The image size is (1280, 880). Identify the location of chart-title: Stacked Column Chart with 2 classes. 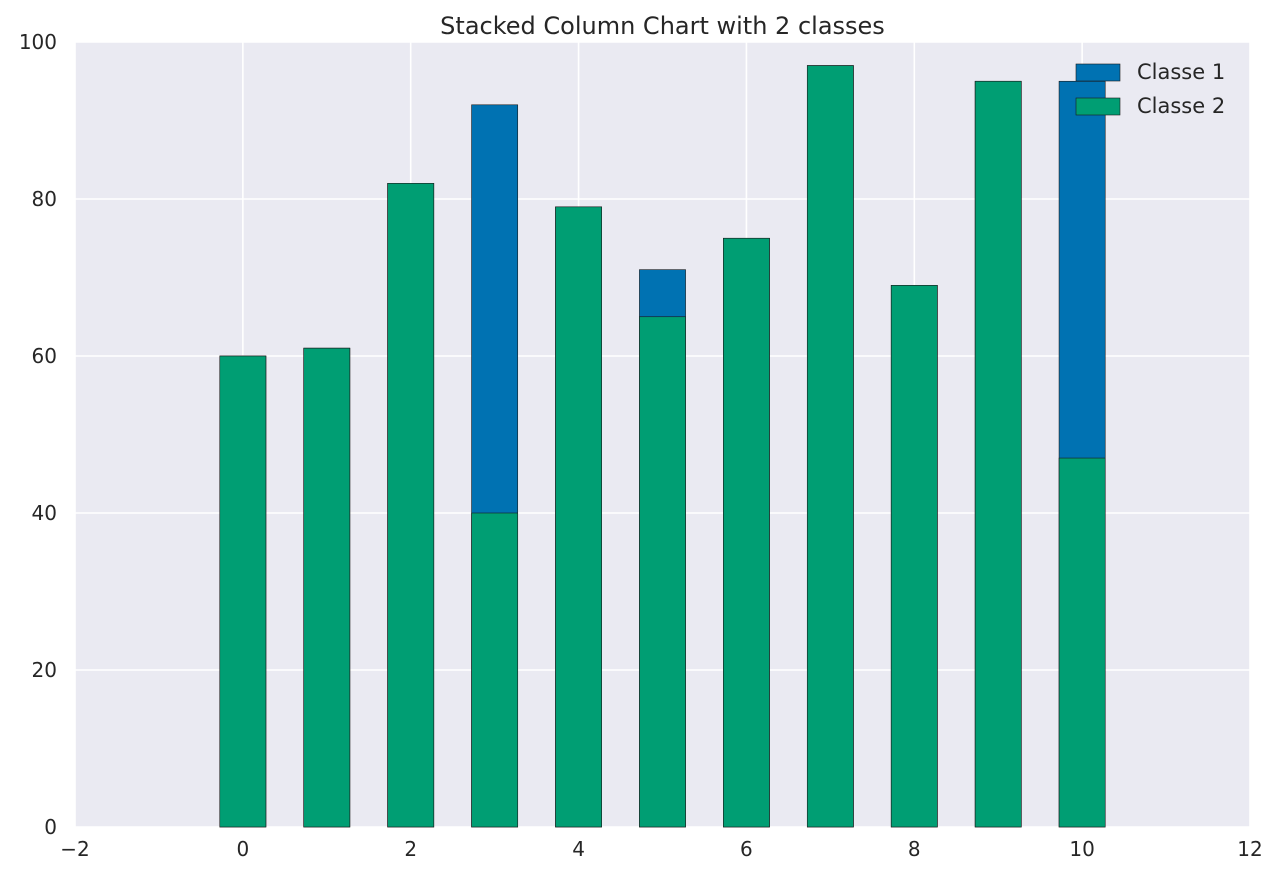
(662, 26).